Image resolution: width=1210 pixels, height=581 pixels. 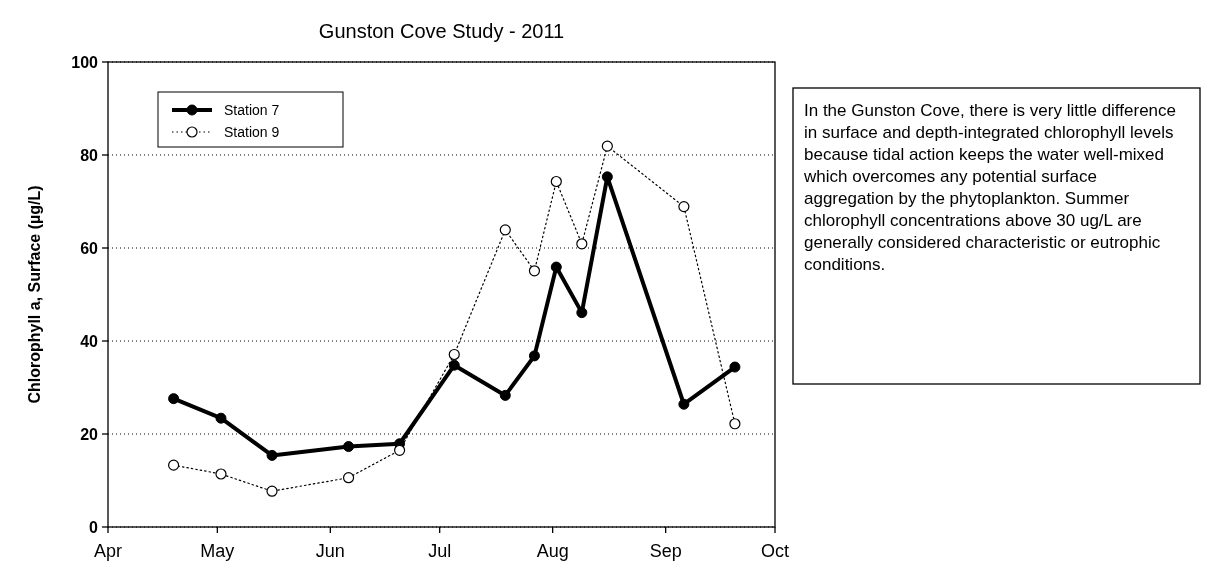 I want to click on y-tick-label: 40, so click(x=89, y=341).